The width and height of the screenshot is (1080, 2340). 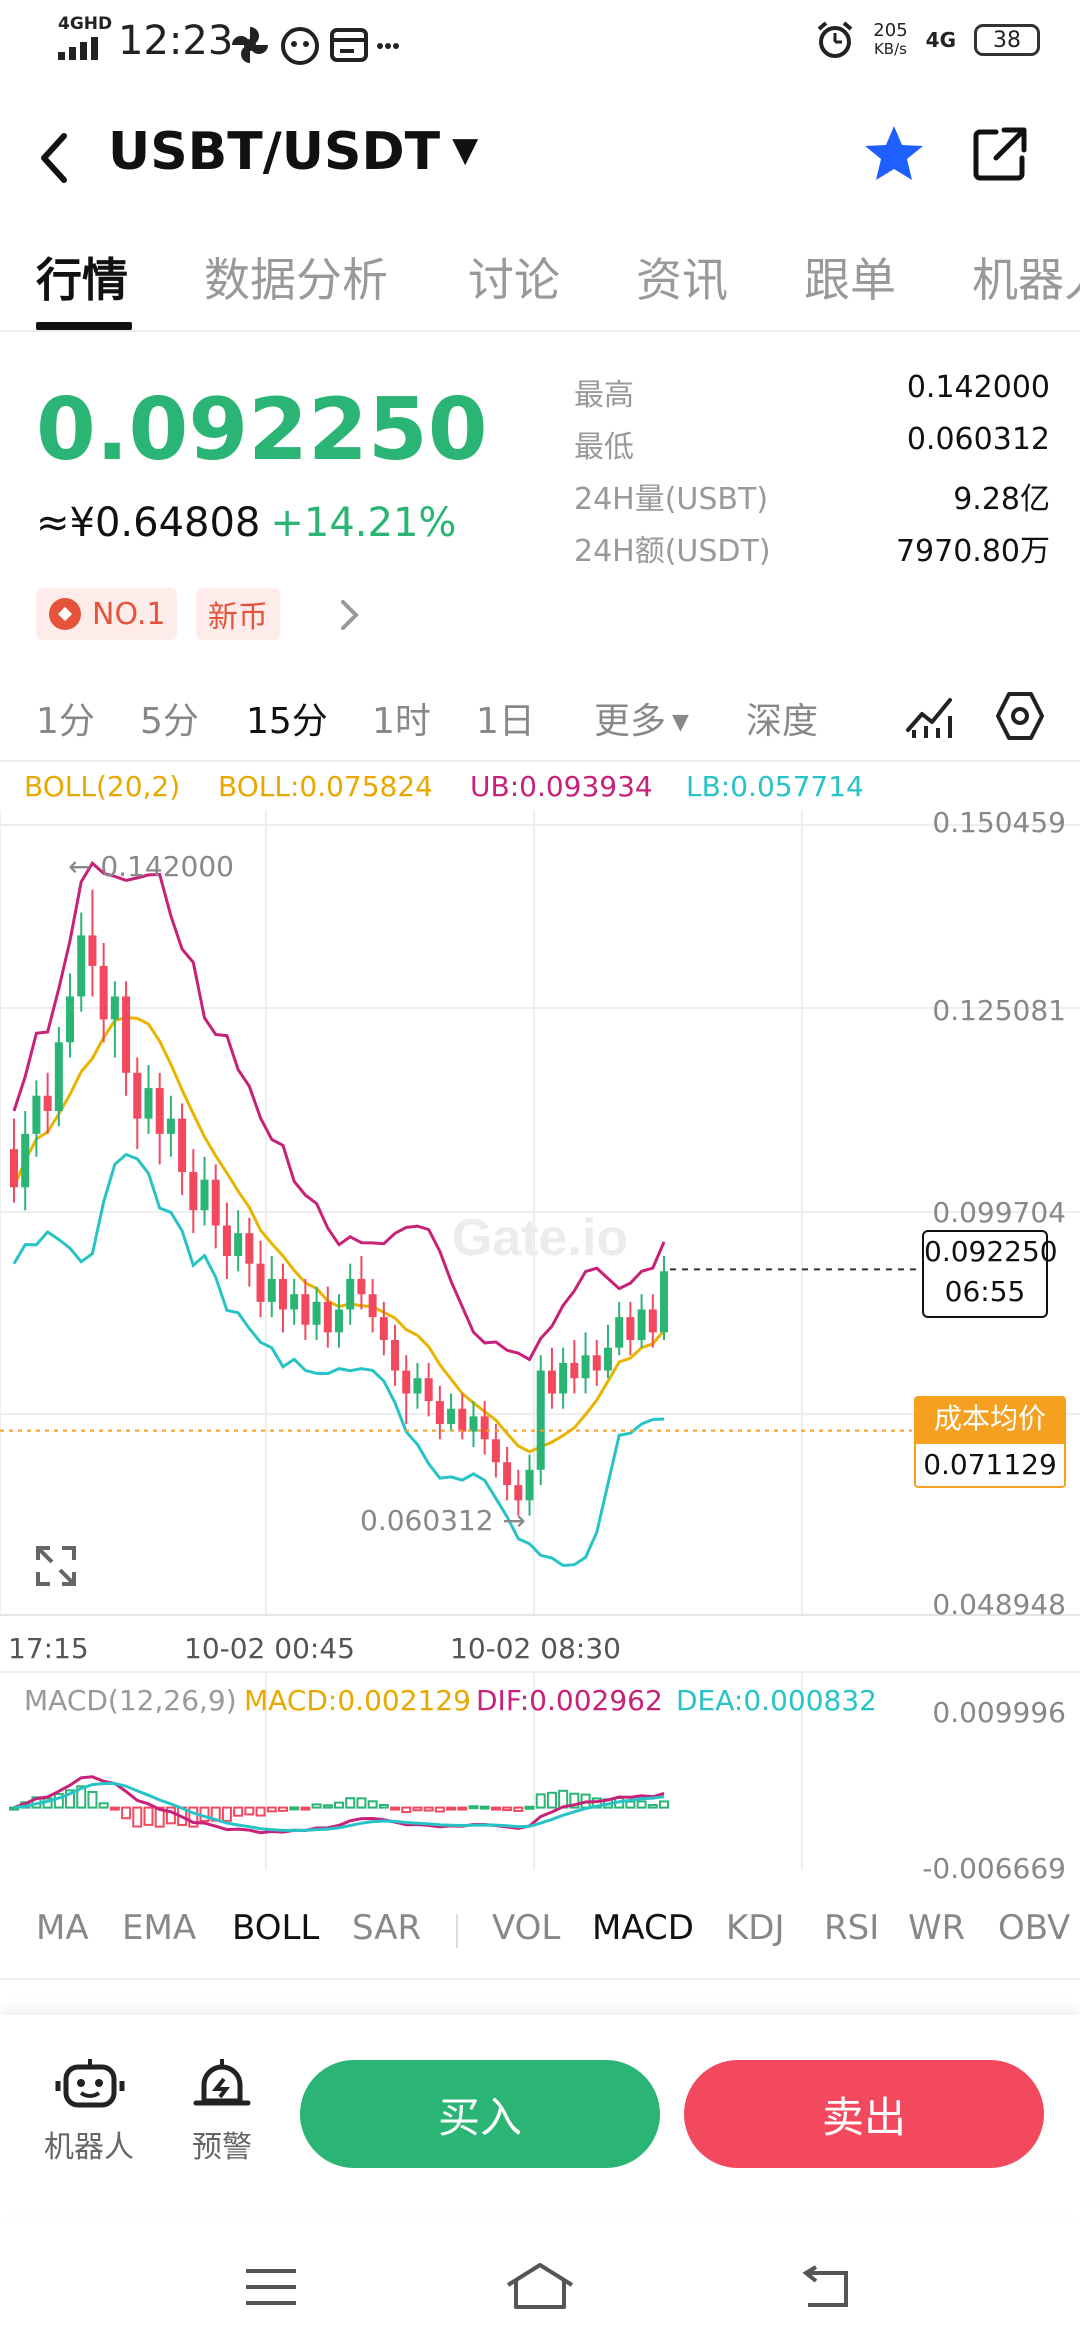 What do you see at coordinates (864, 2114) in the screenshot?
I see `sell-button: 卖出` at bounding box center [864, 2114].